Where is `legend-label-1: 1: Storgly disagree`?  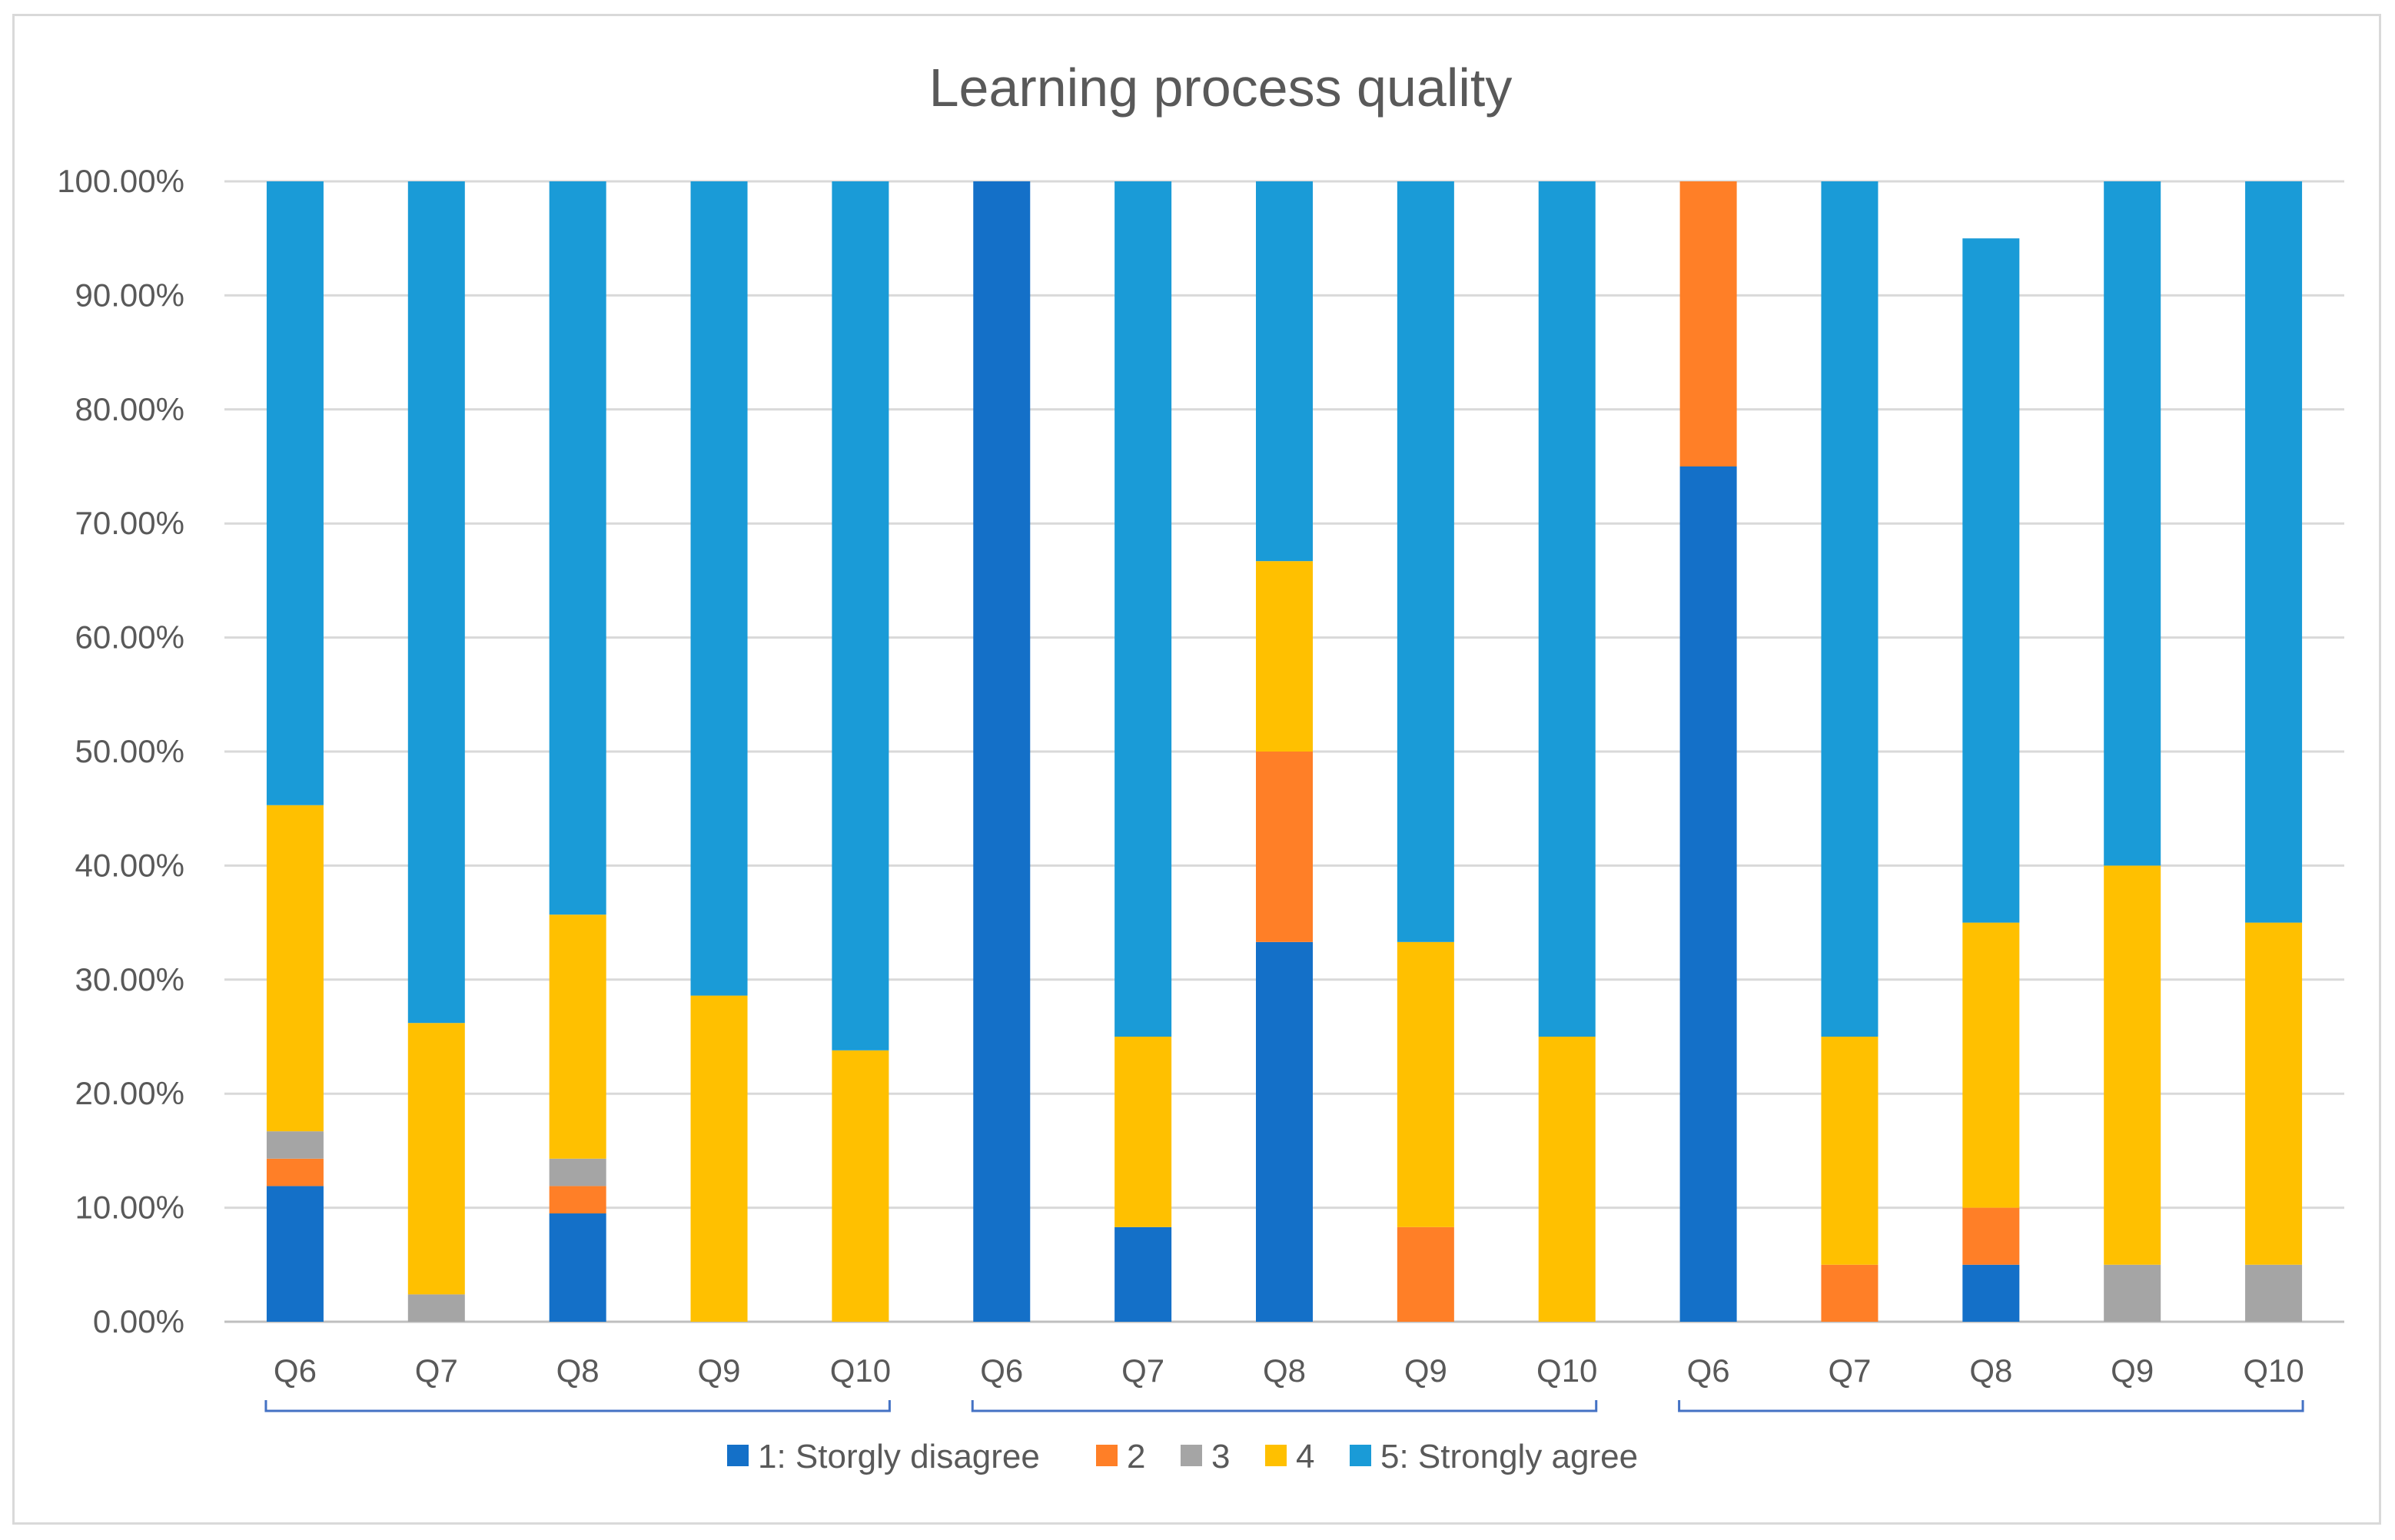 legend-label-1: 1: Storgly disagree is located at coordinates (899, 1456).